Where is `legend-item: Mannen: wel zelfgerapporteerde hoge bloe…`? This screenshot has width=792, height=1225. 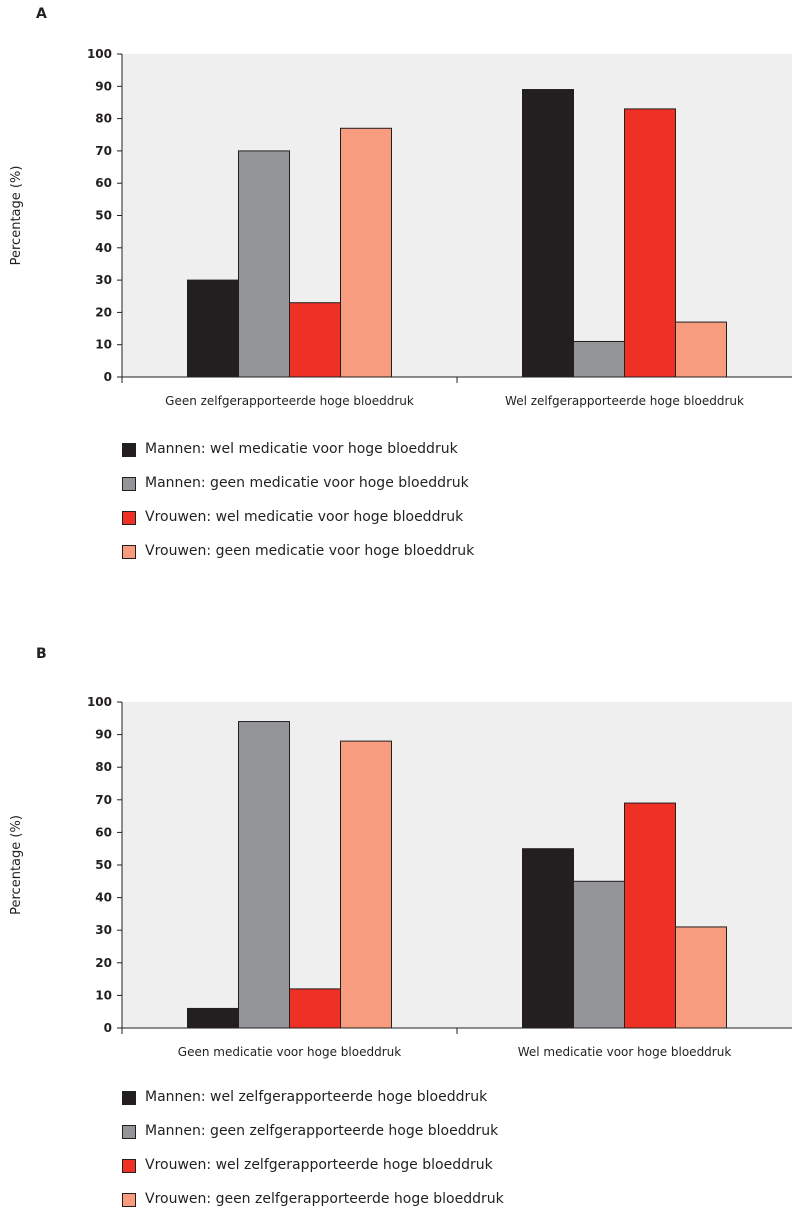 legend-item: Mannen: wel zelfgerapporteerde hoge bloe… is located at coordinates (313, 1106).